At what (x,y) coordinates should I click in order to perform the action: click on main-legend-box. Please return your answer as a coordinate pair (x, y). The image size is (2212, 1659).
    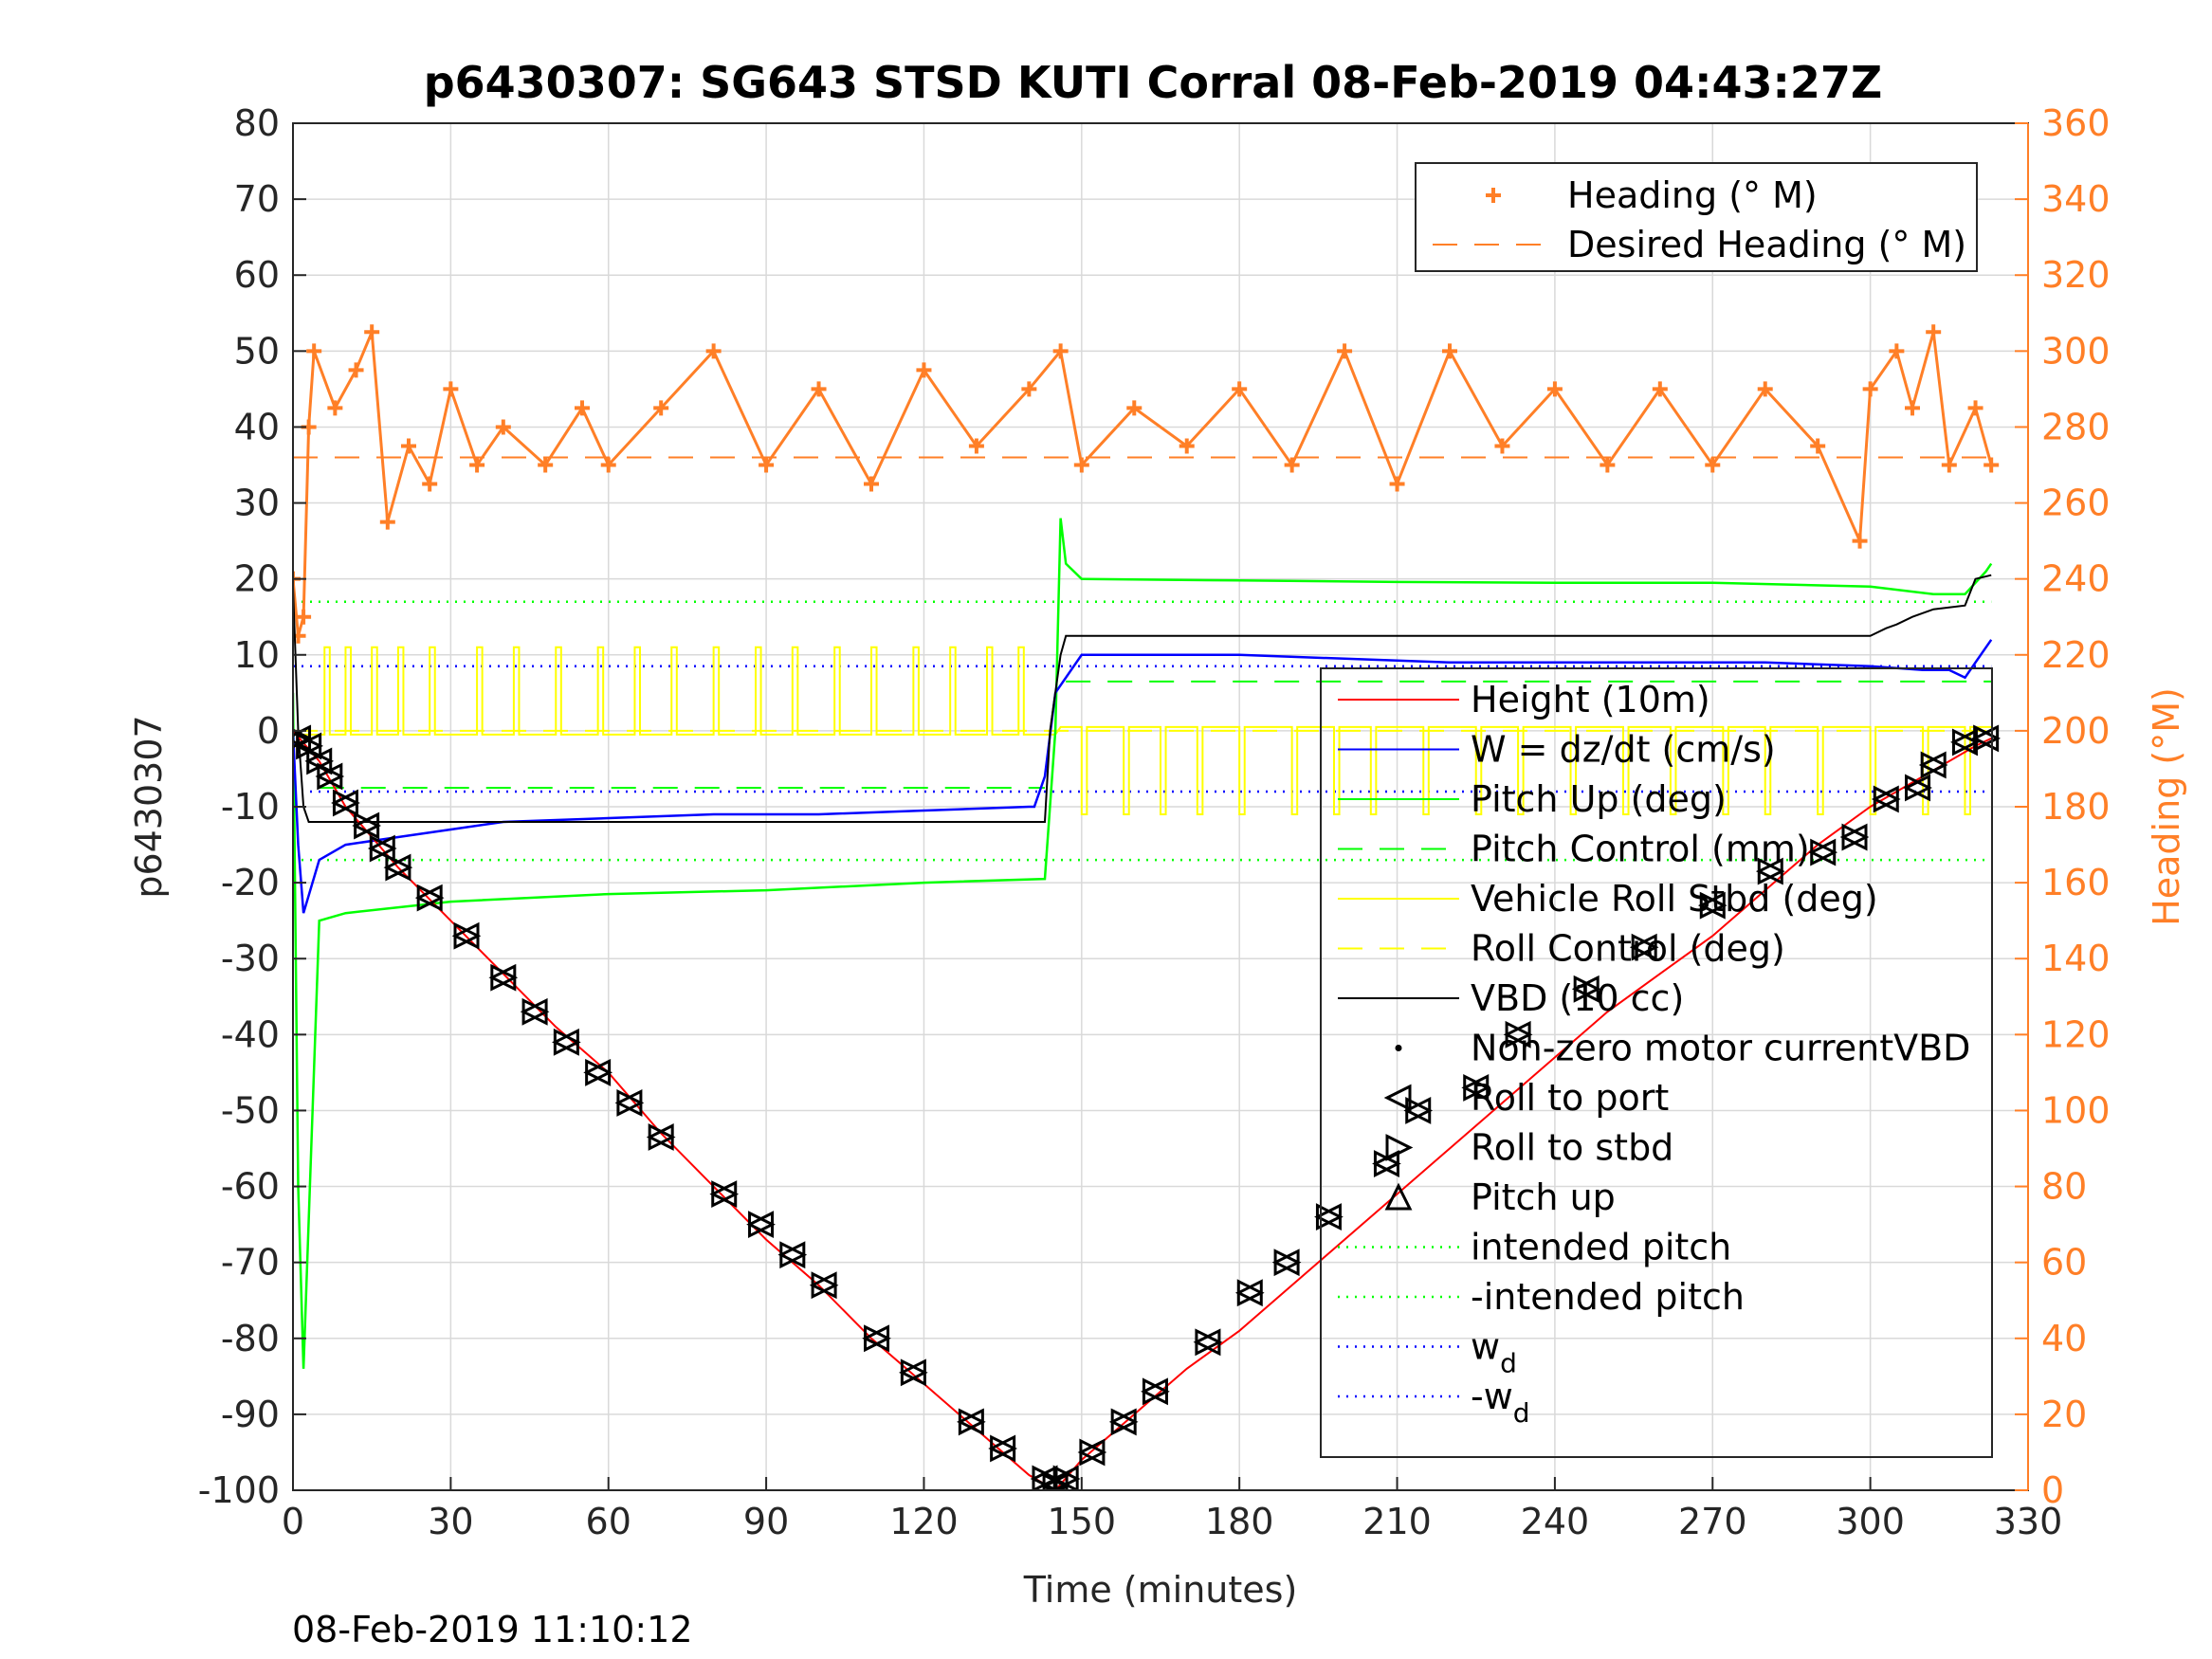
    Looking at the image, I should click on (1656, 1062).